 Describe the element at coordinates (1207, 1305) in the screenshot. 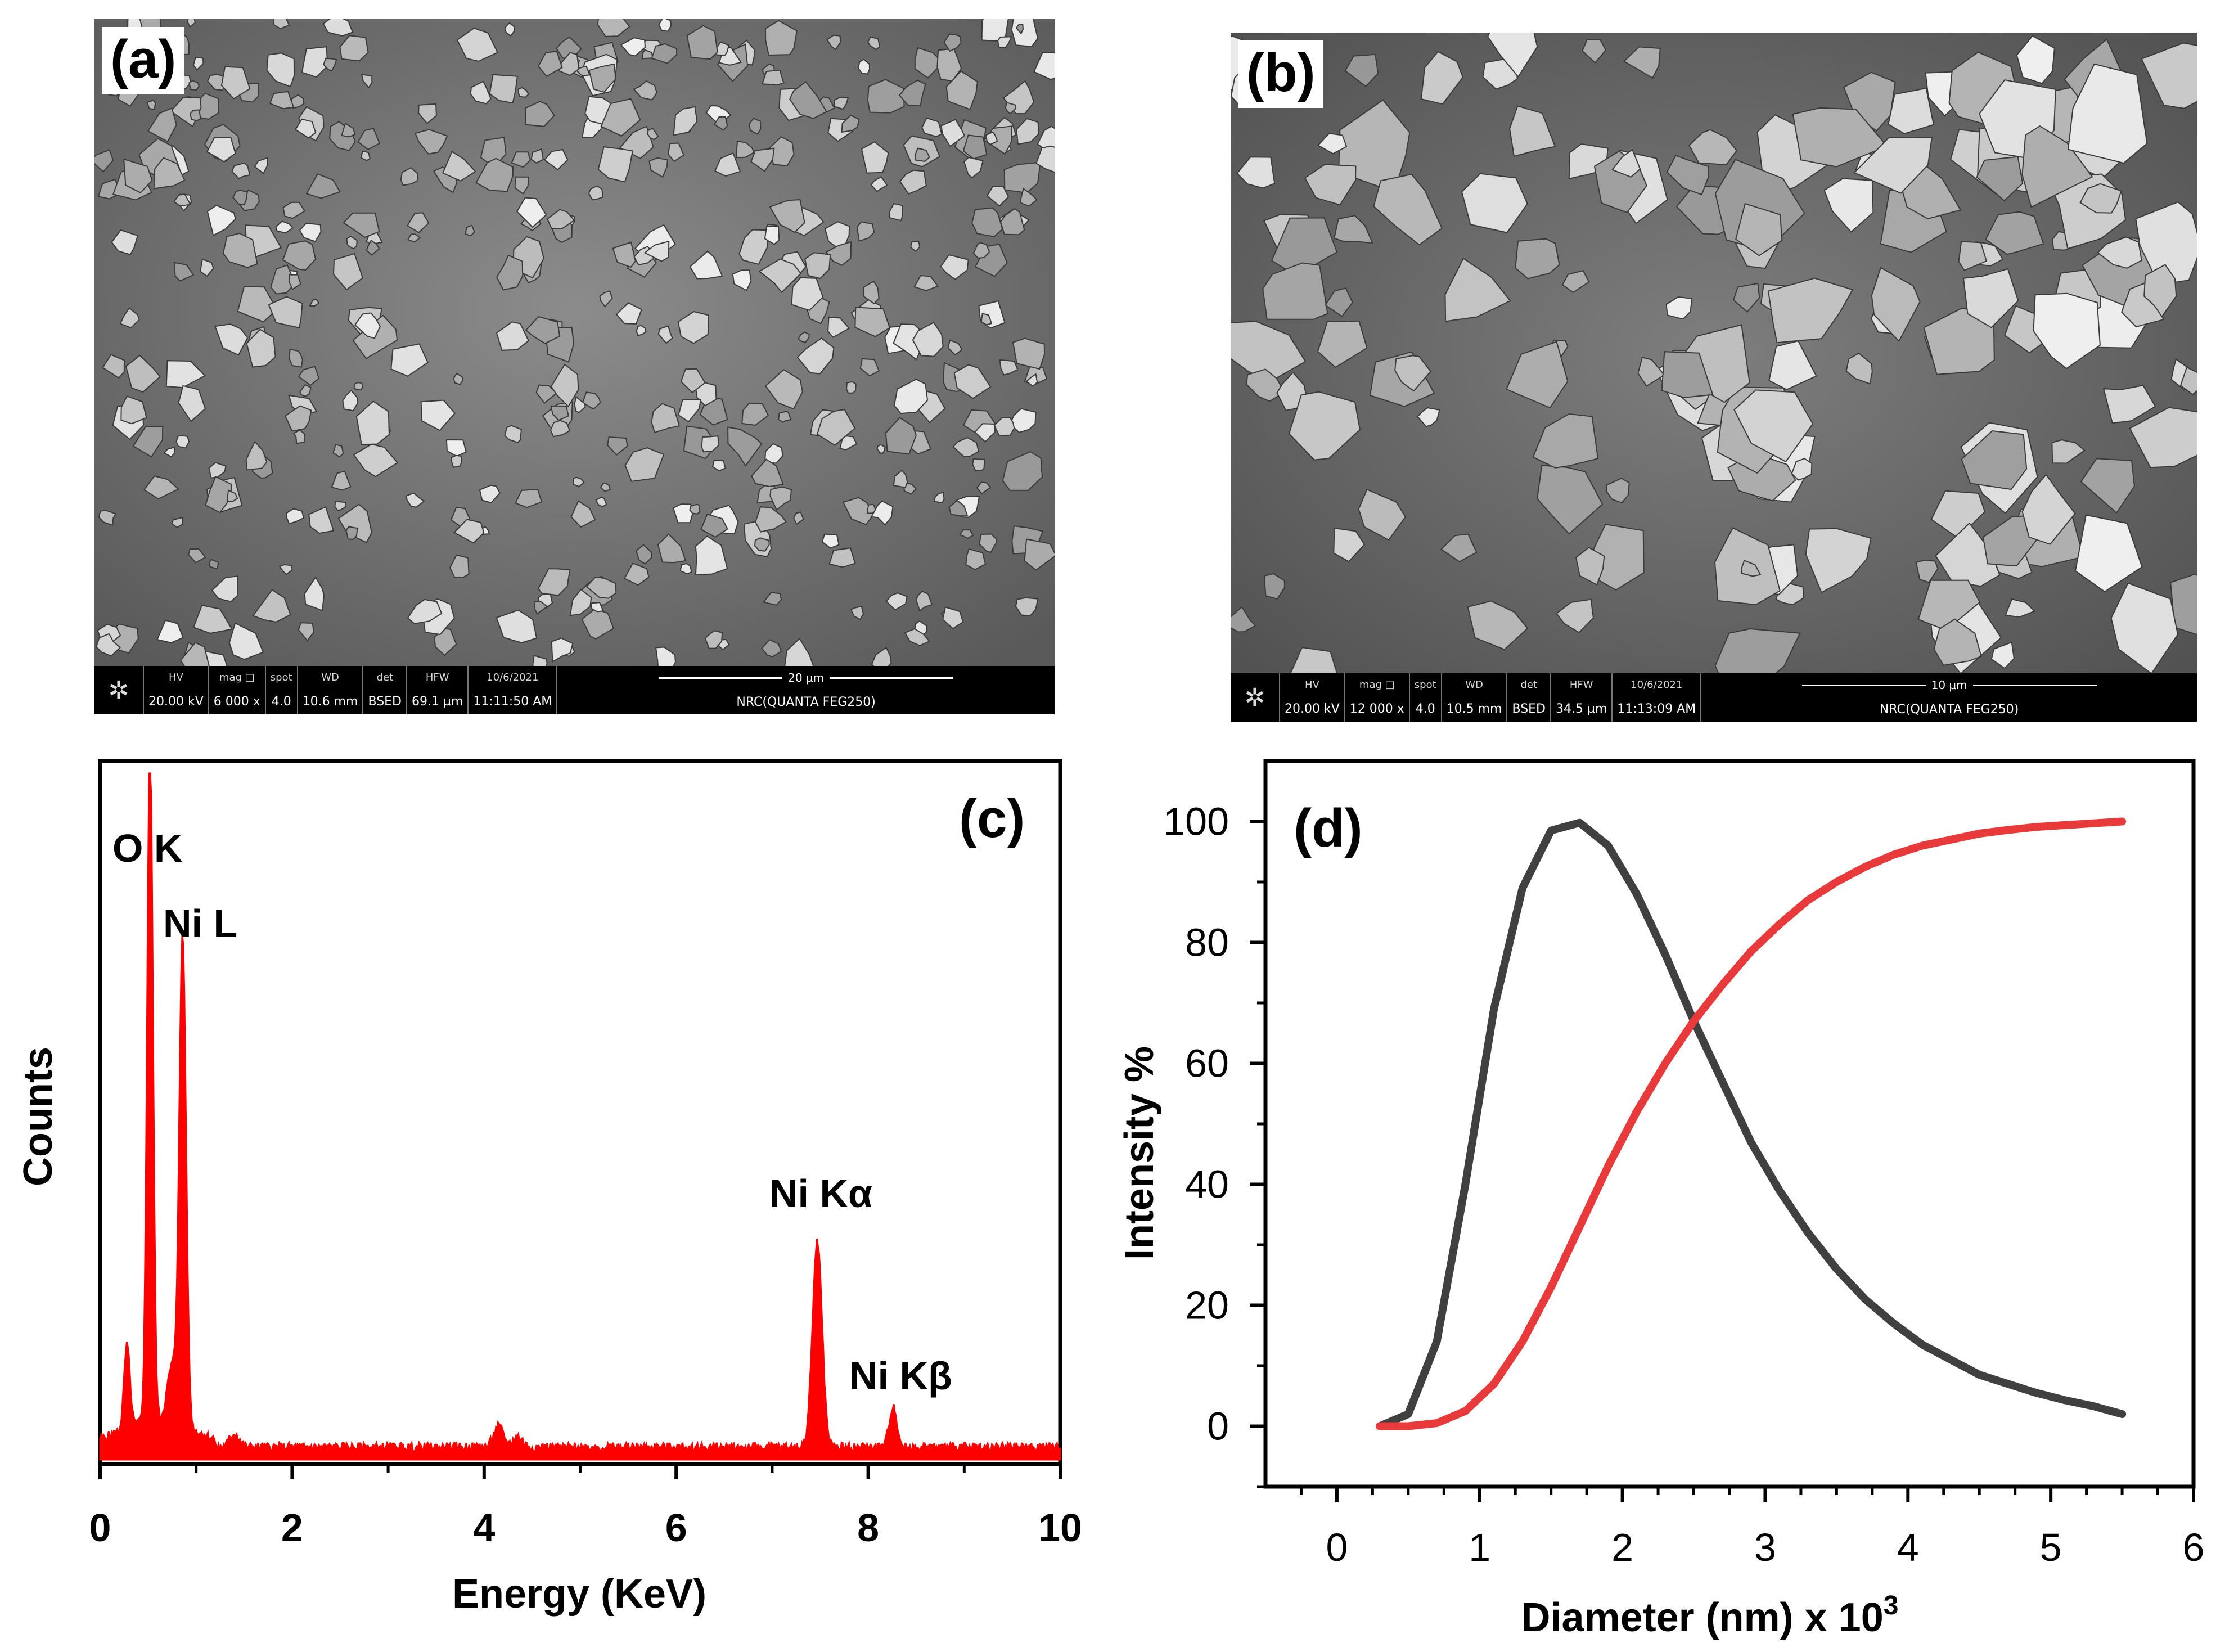

I see `y-tick-label-d: 20` at that location.